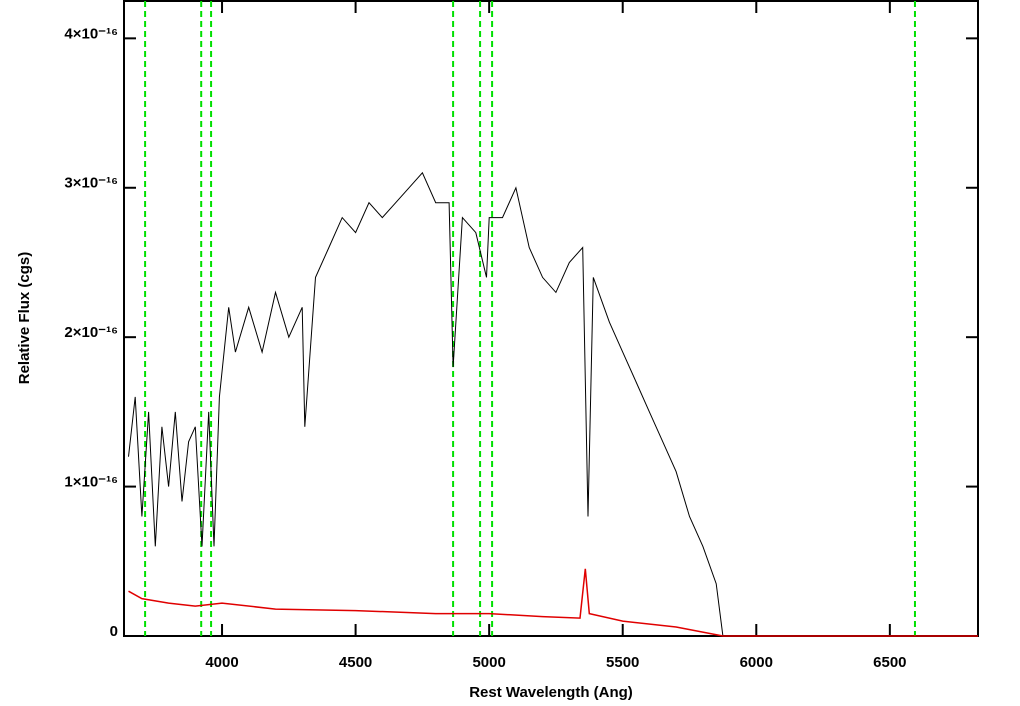 This screenshot has height=706, width=1020. Describe the element at coordinates (551, 692) in the screenshot. I see `x-axis-label: Rest Wavelength (Ang)` at that location.